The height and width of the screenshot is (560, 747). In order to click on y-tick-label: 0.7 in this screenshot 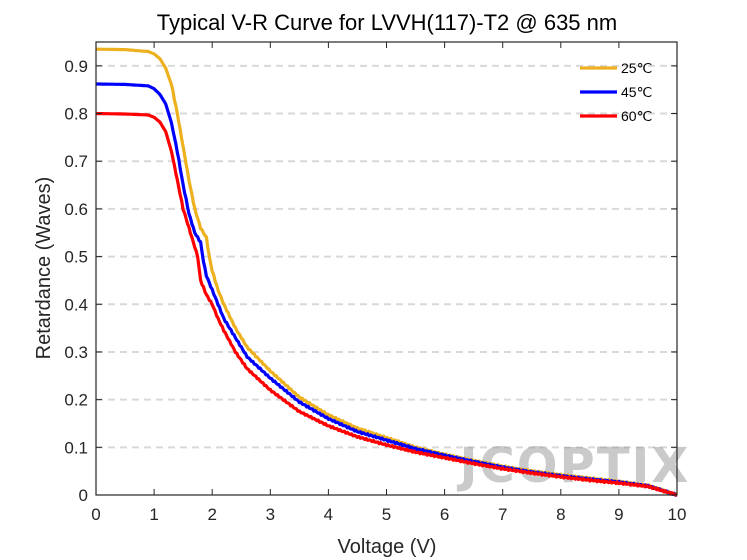, I will do `click(76, 161)`.